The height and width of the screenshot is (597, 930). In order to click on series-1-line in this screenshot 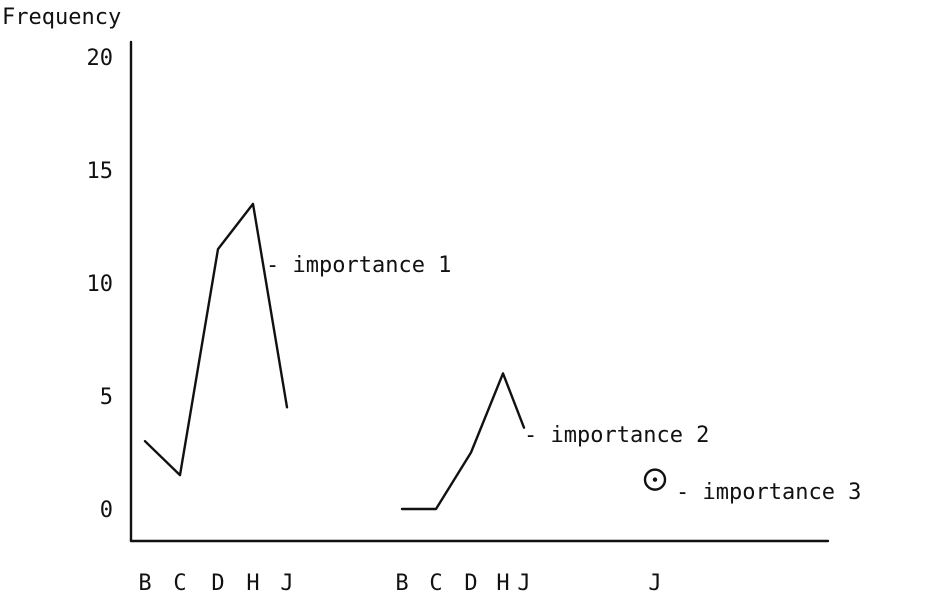, I will do `click(216, 339)`.